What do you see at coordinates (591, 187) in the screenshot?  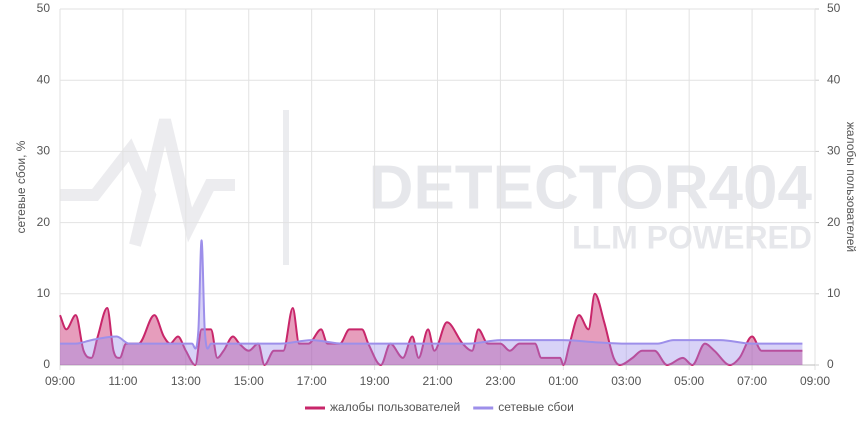 I see `watermark-title: DETECTOR404` at bounding box center [591, 187].